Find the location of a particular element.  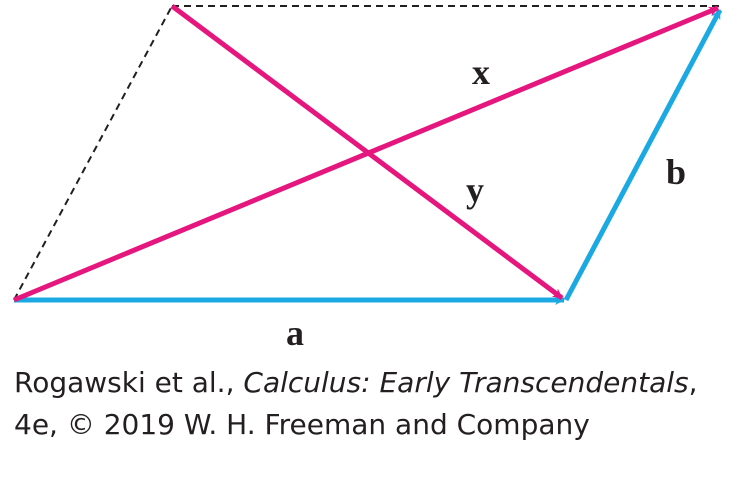

vector-y-label: y is located at coordinates (475, 190).